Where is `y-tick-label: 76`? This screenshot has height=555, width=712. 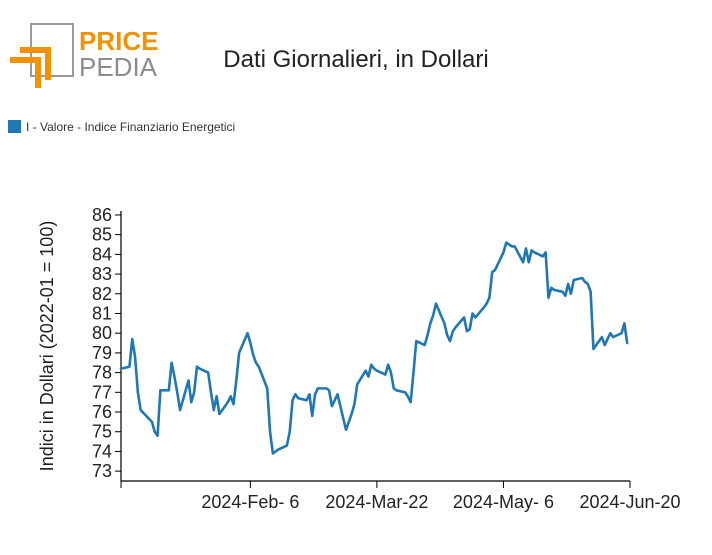 y-tick-label: 76 is located at coordinates (102, 412).